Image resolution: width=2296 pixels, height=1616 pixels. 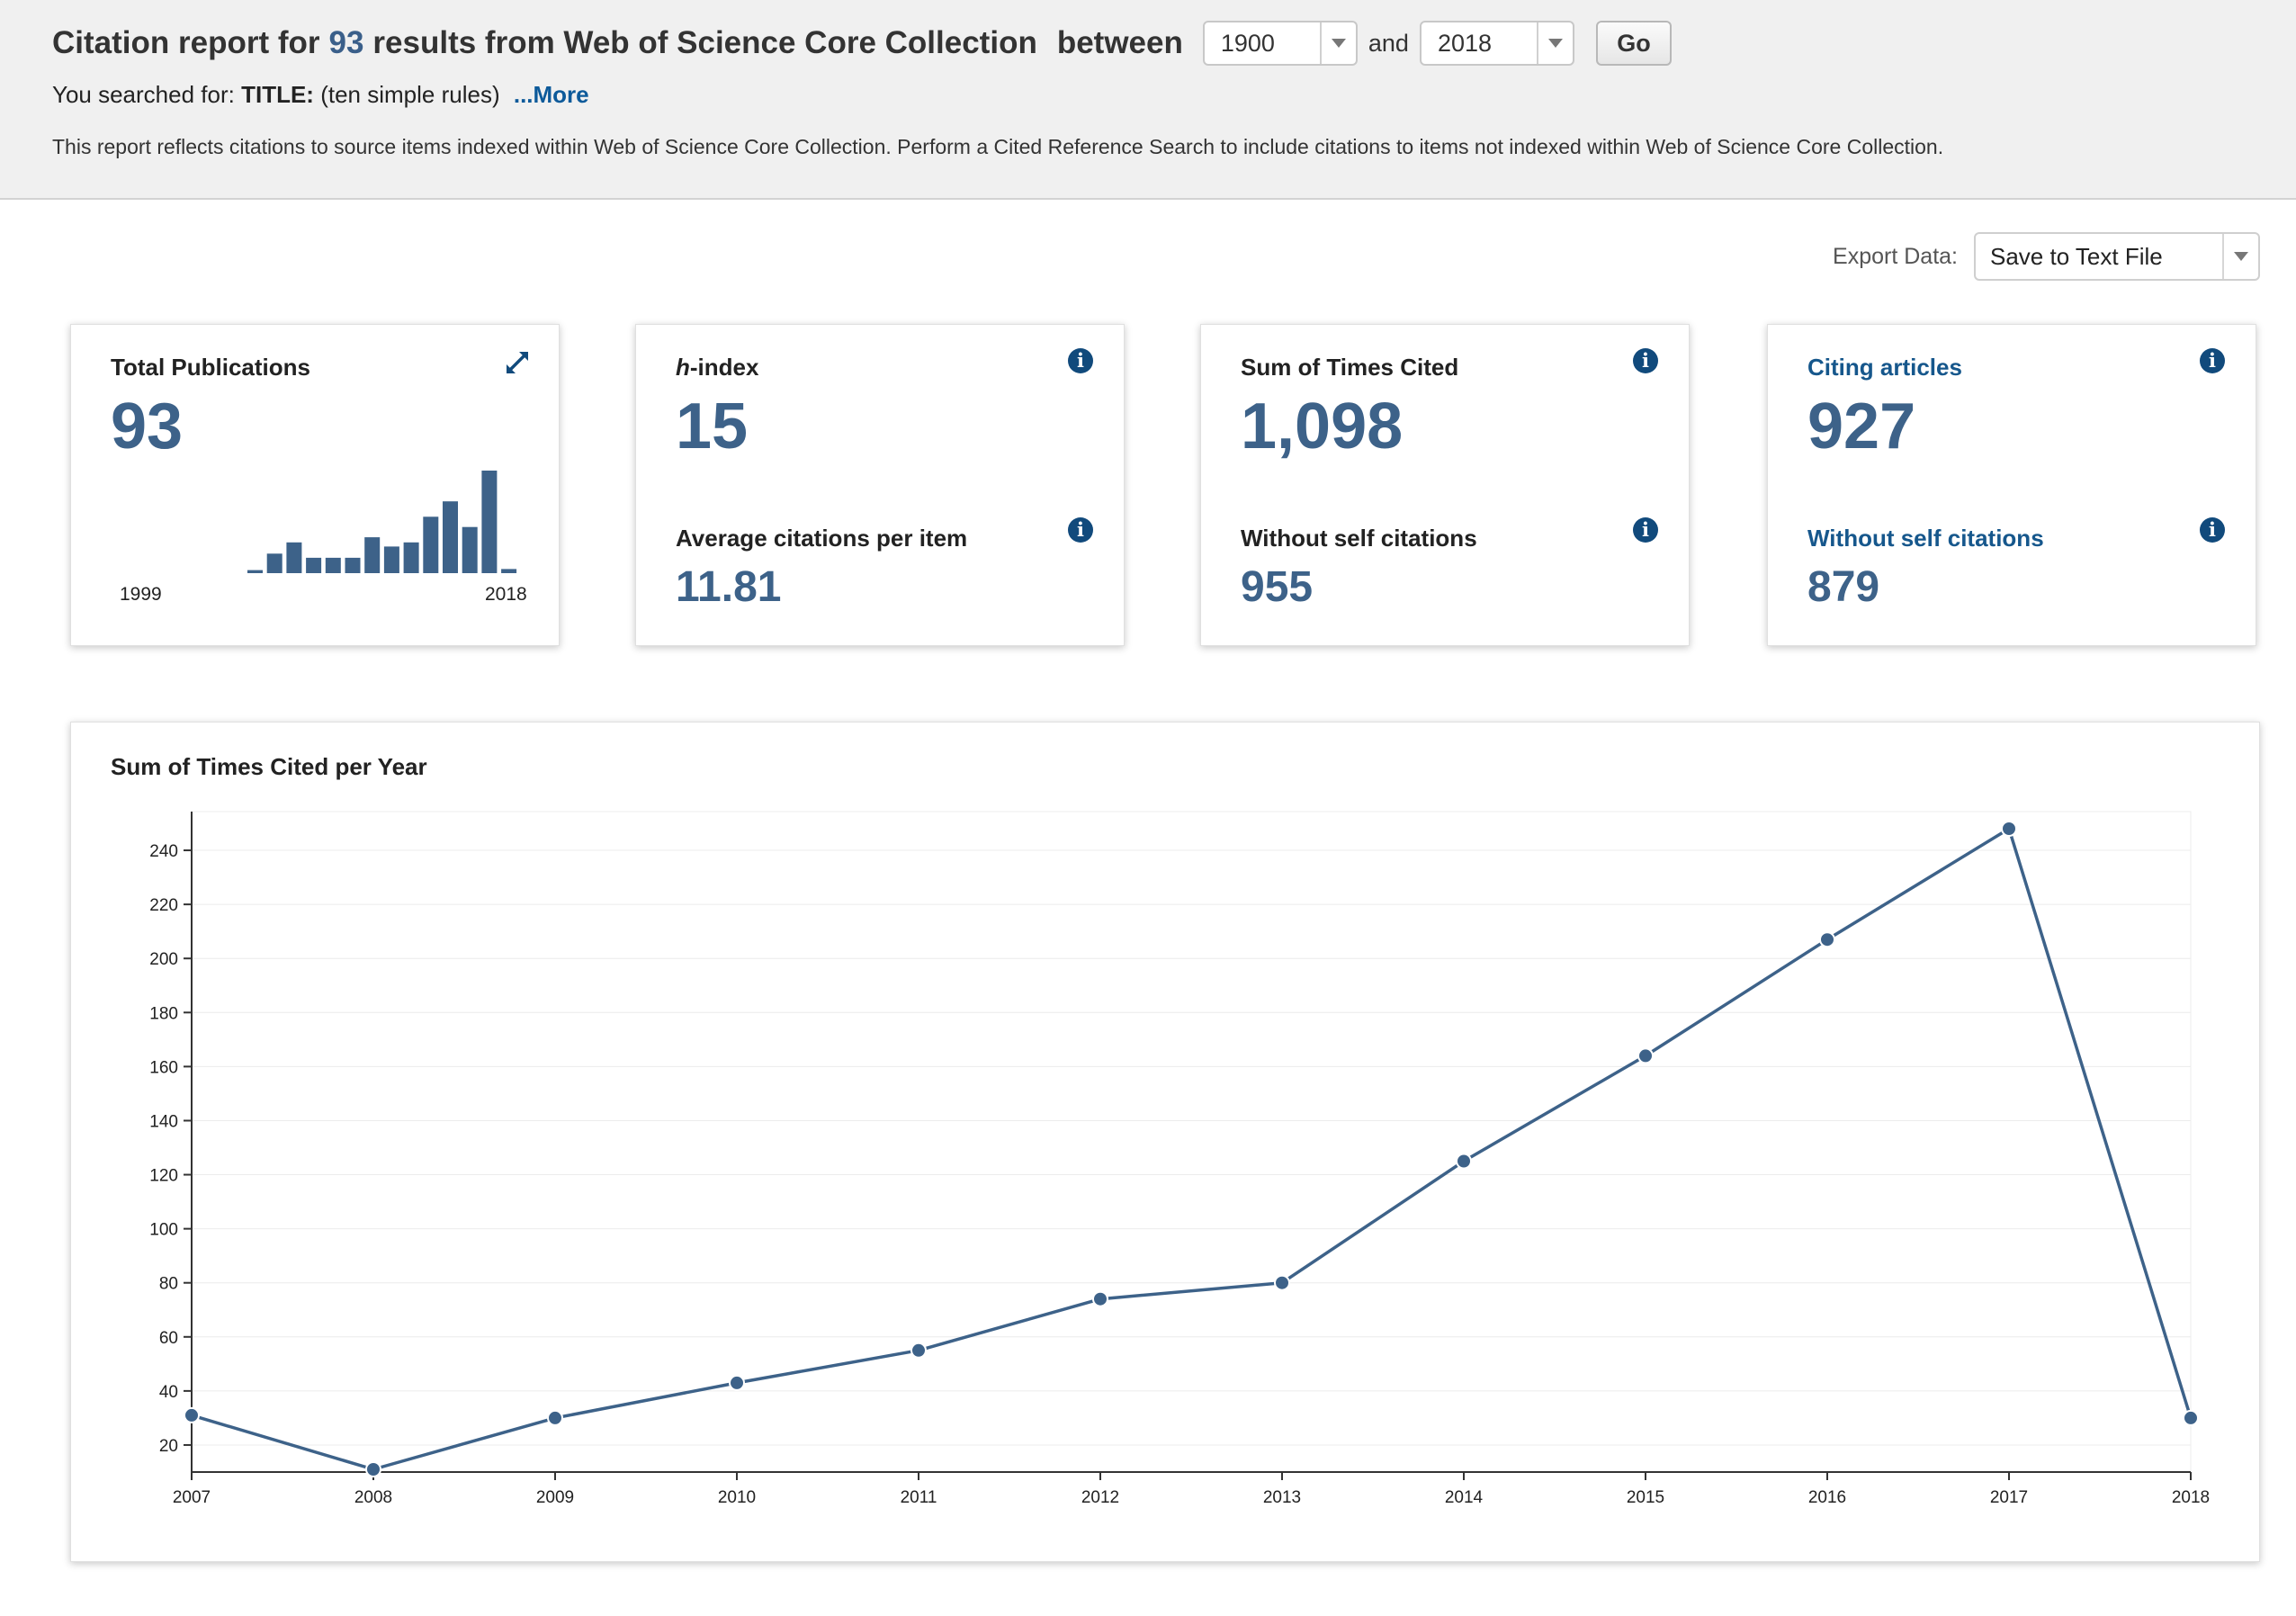 I want to click on year-and-label: and, so click(x=1388, y=43).